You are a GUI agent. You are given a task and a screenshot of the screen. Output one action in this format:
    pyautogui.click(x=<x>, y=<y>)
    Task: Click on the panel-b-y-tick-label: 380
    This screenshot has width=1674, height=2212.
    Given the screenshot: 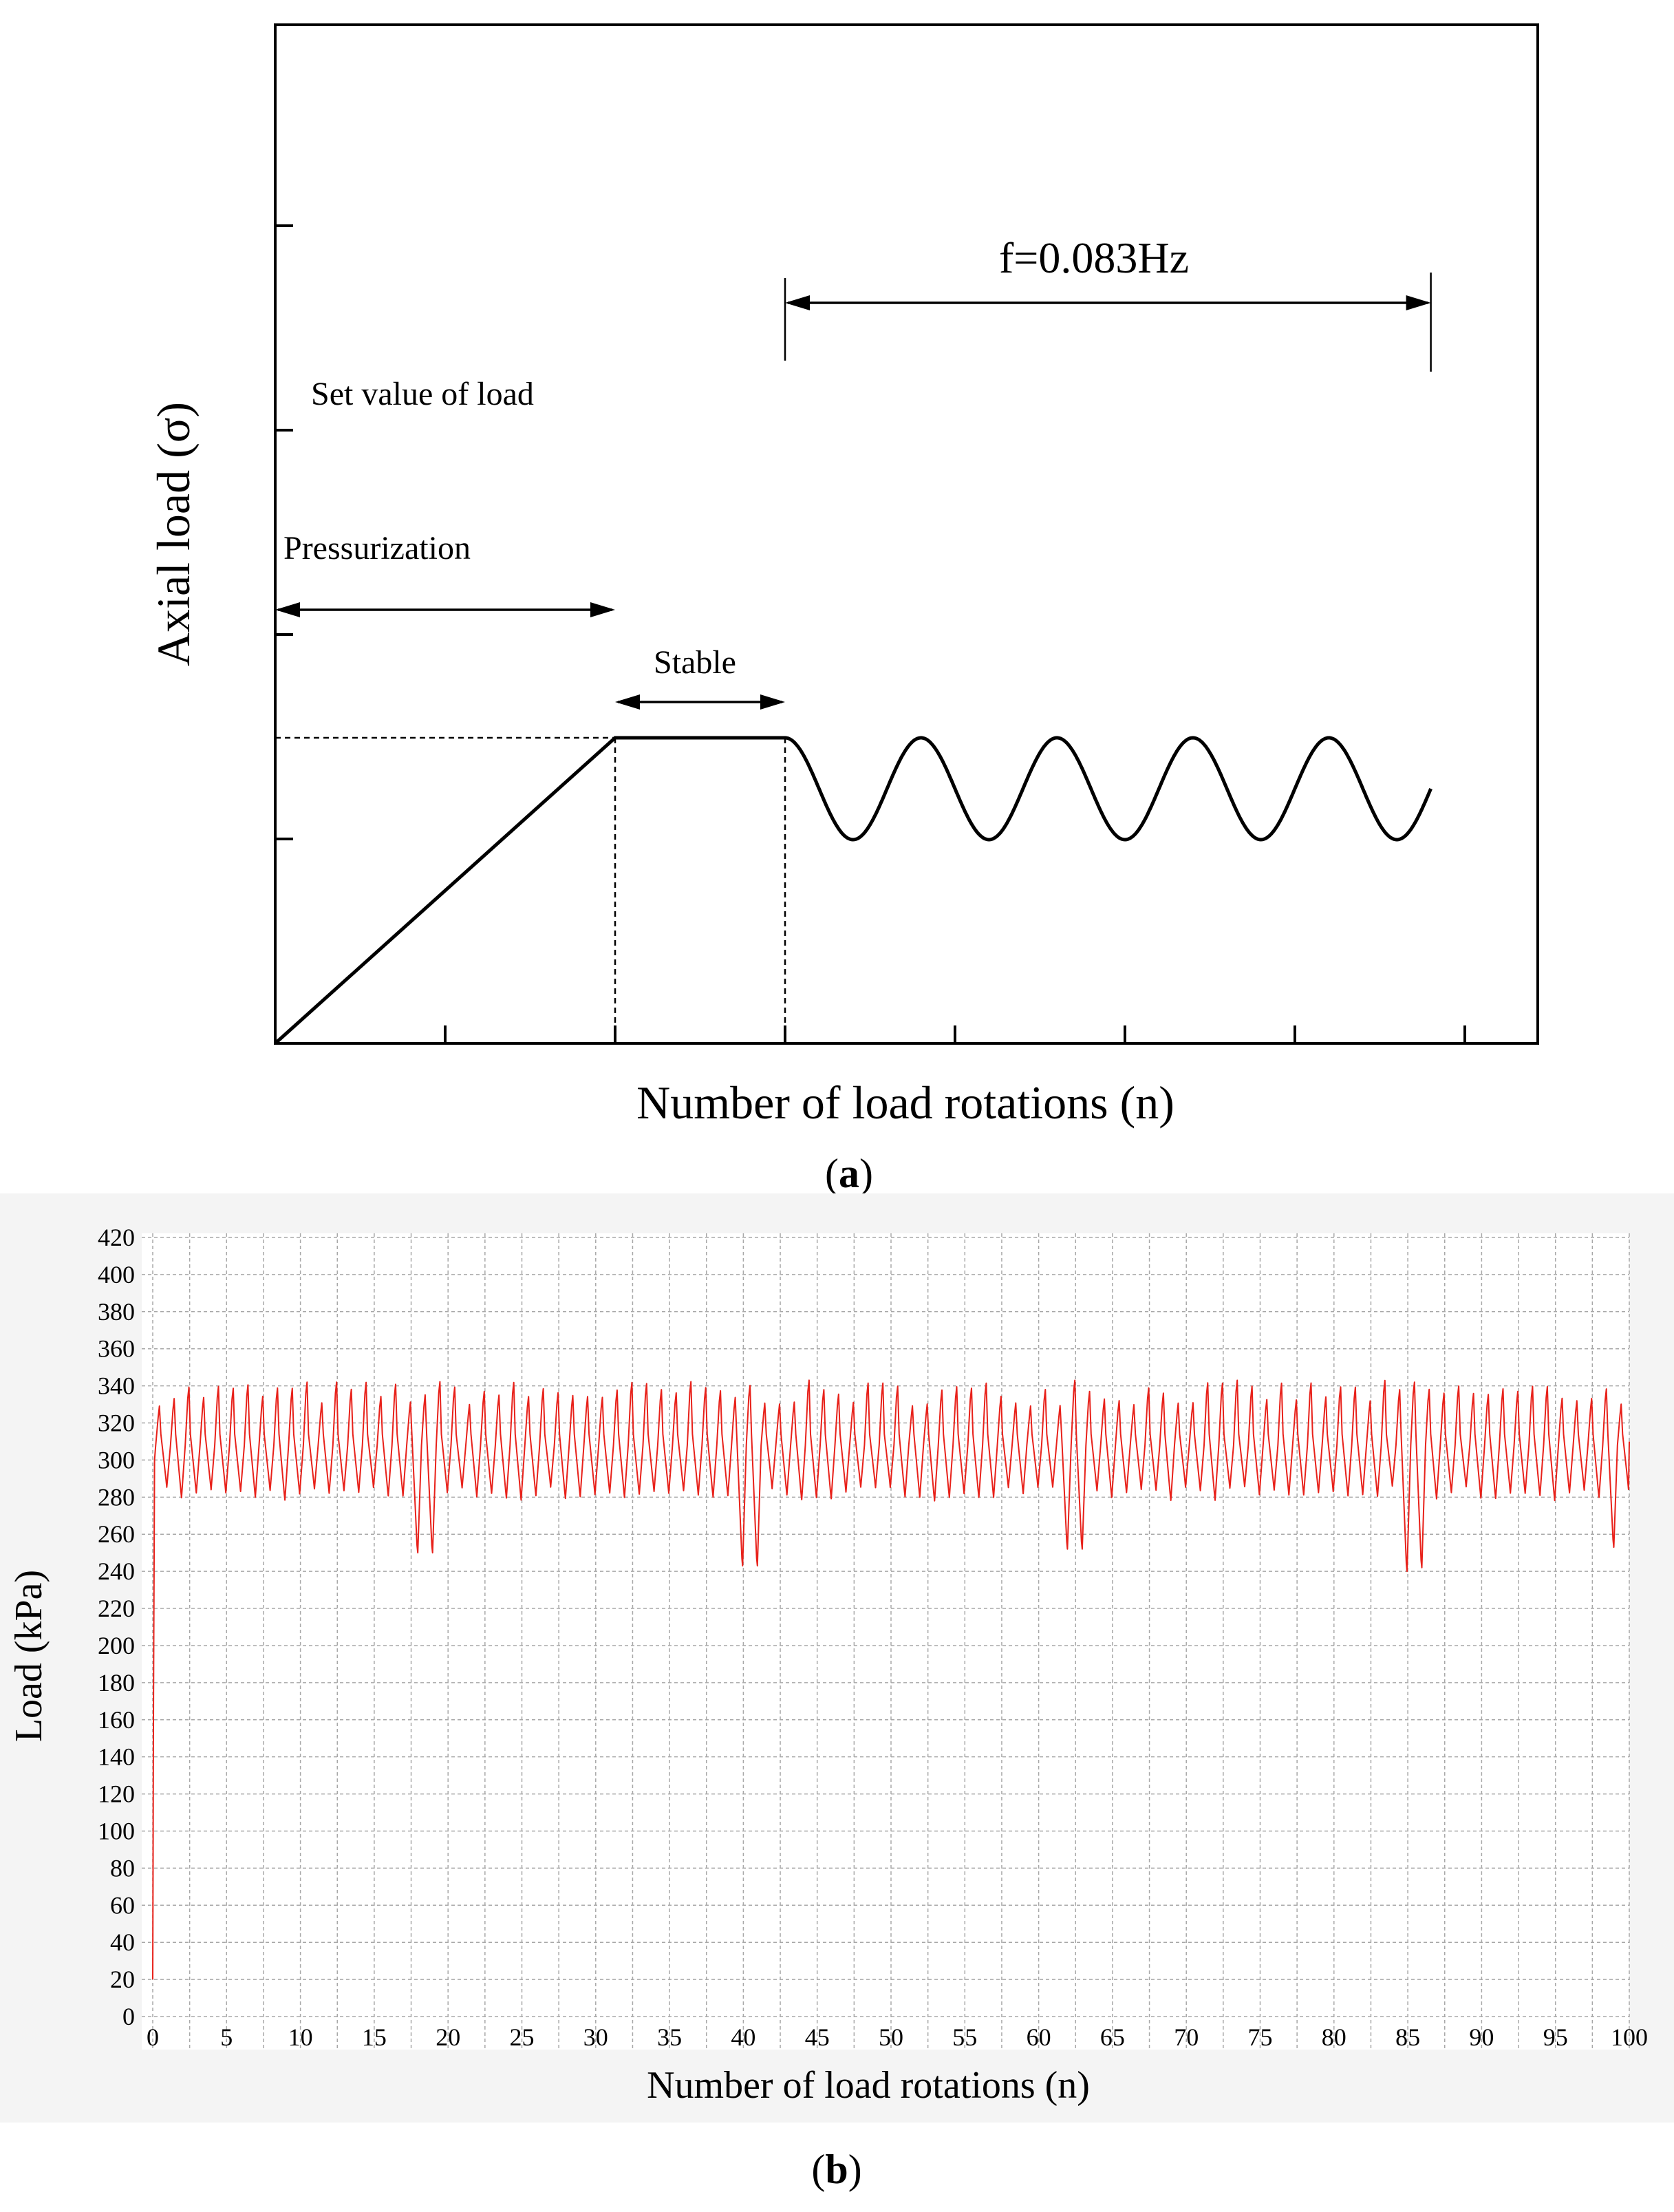 What is the action you would take?
    pyautogui.click(x=116, y=1312)
    